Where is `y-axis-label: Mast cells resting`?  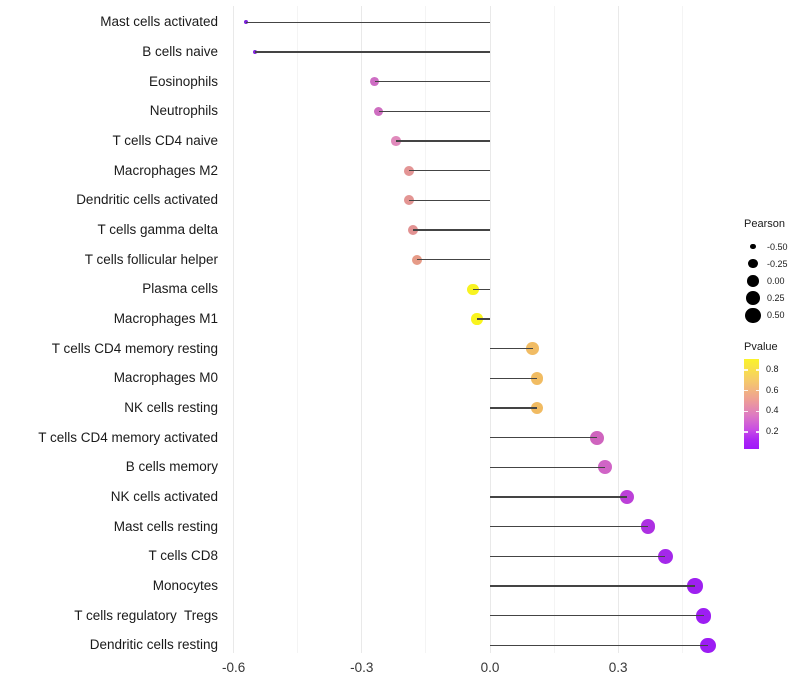 y-axis-label: Mast cells resting is located at coordinates (165, 526).